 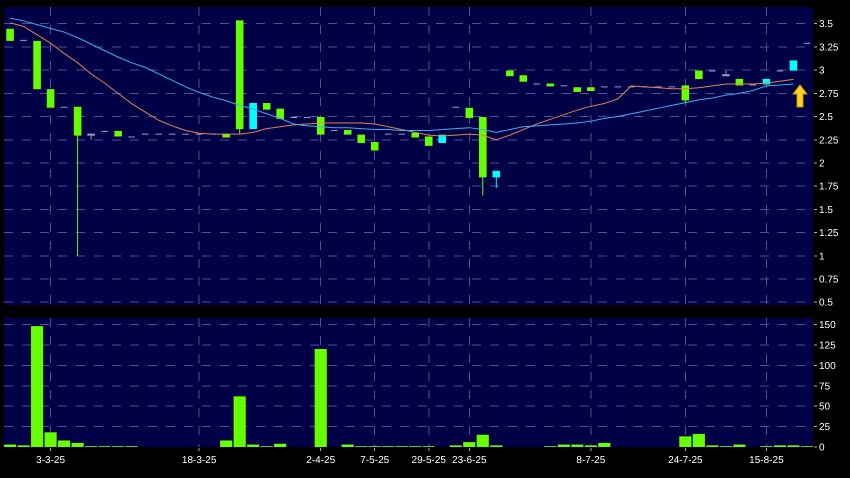 What do you see at coordinates (827, 346) in the screenshot?
I see `y-tick-label: 125` at bounding box center [827, 346].